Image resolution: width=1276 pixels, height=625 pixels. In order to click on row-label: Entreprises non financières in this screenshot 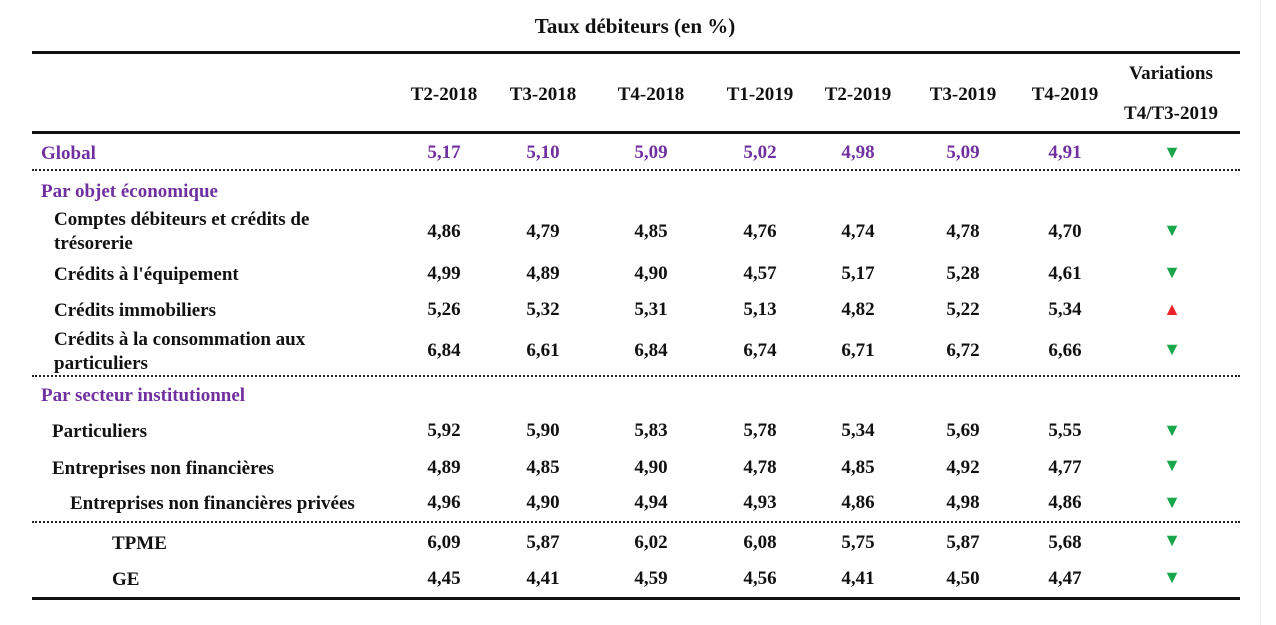, I will do `click(163, 468)`.